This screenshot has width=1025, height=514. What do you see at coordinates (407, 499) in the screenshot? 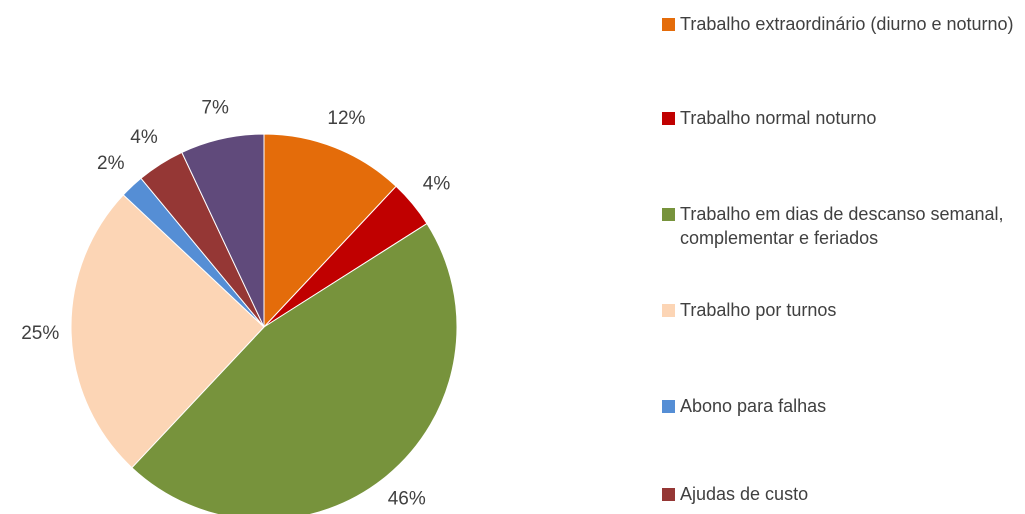
I see `data-label: 46%` at bounding box center [407, 499].